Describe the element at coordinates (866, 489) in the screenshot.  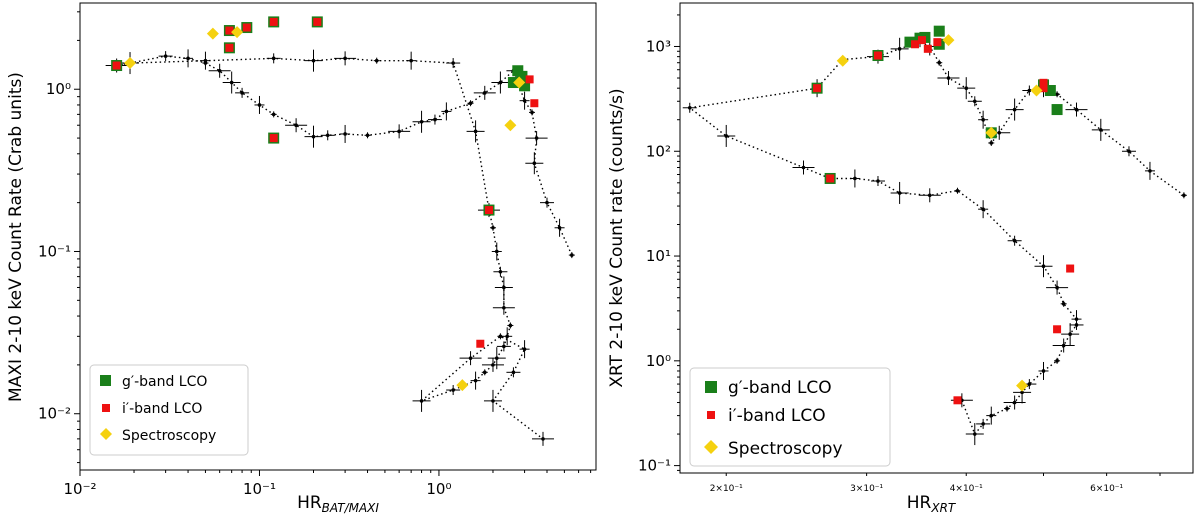
I see `right-x-tick-label: 3×10⁻¹` at that location.